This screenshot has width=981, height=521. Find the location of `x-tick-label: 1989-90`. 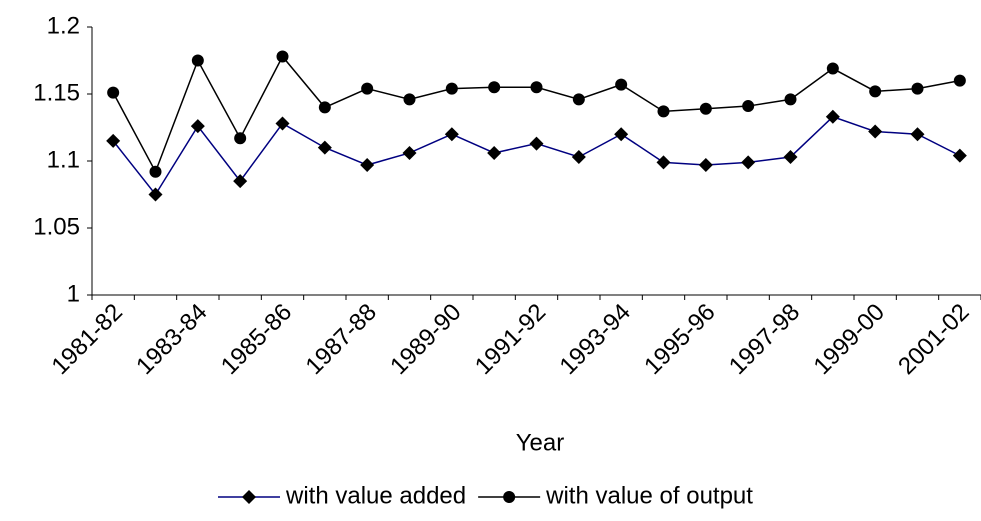

x-tick-label: 1989-90 is located at coordinates (425, 339).